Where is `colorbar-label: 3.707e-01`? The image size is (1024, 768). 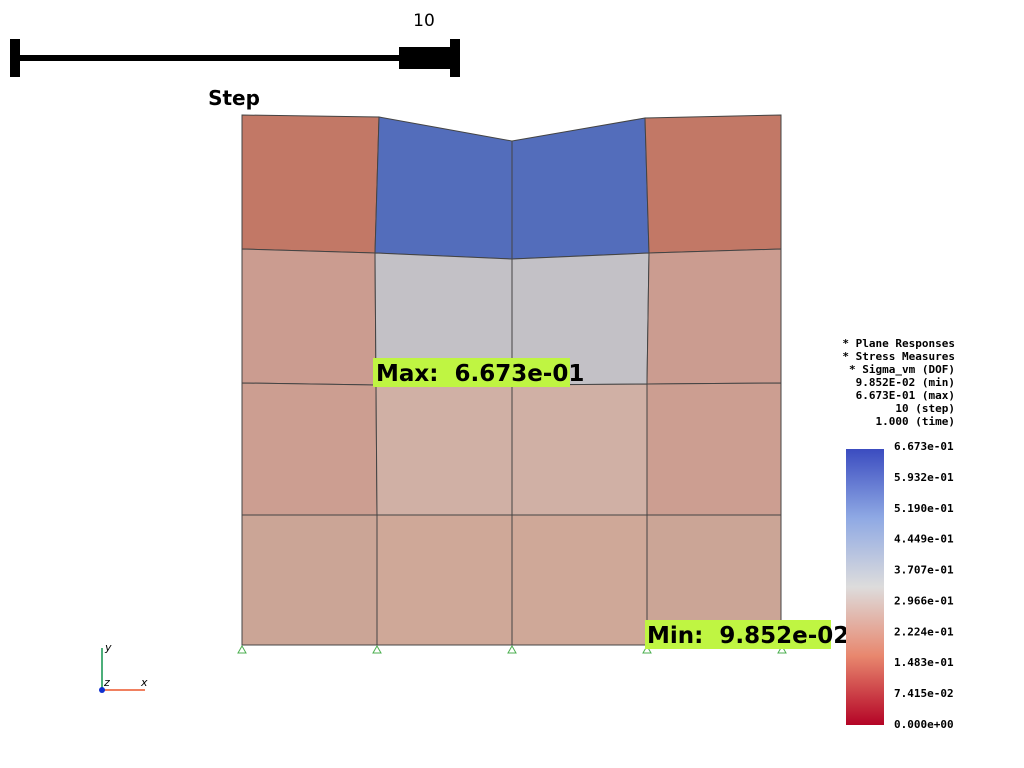
colorbar-label: 3.707e-01 is located at coordinates (924, 570).